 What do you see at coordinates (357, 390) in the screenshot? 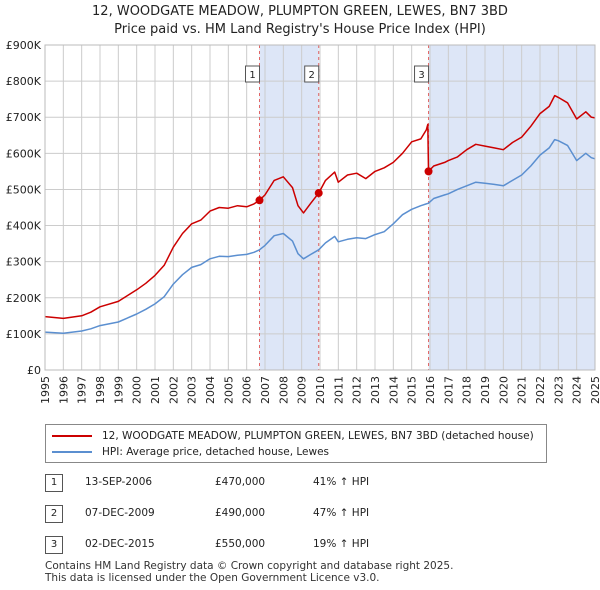
I see `x-tick-label: 2012` at bounding box center [357, 390].